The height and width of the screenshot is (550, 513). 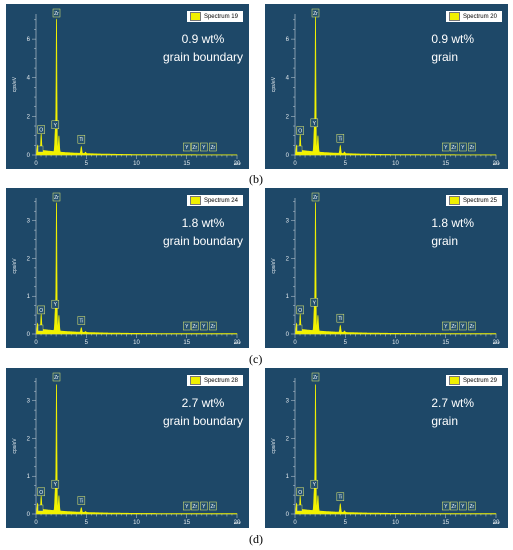 I want to click on peak-marker-small, so click(x=299, y=508).